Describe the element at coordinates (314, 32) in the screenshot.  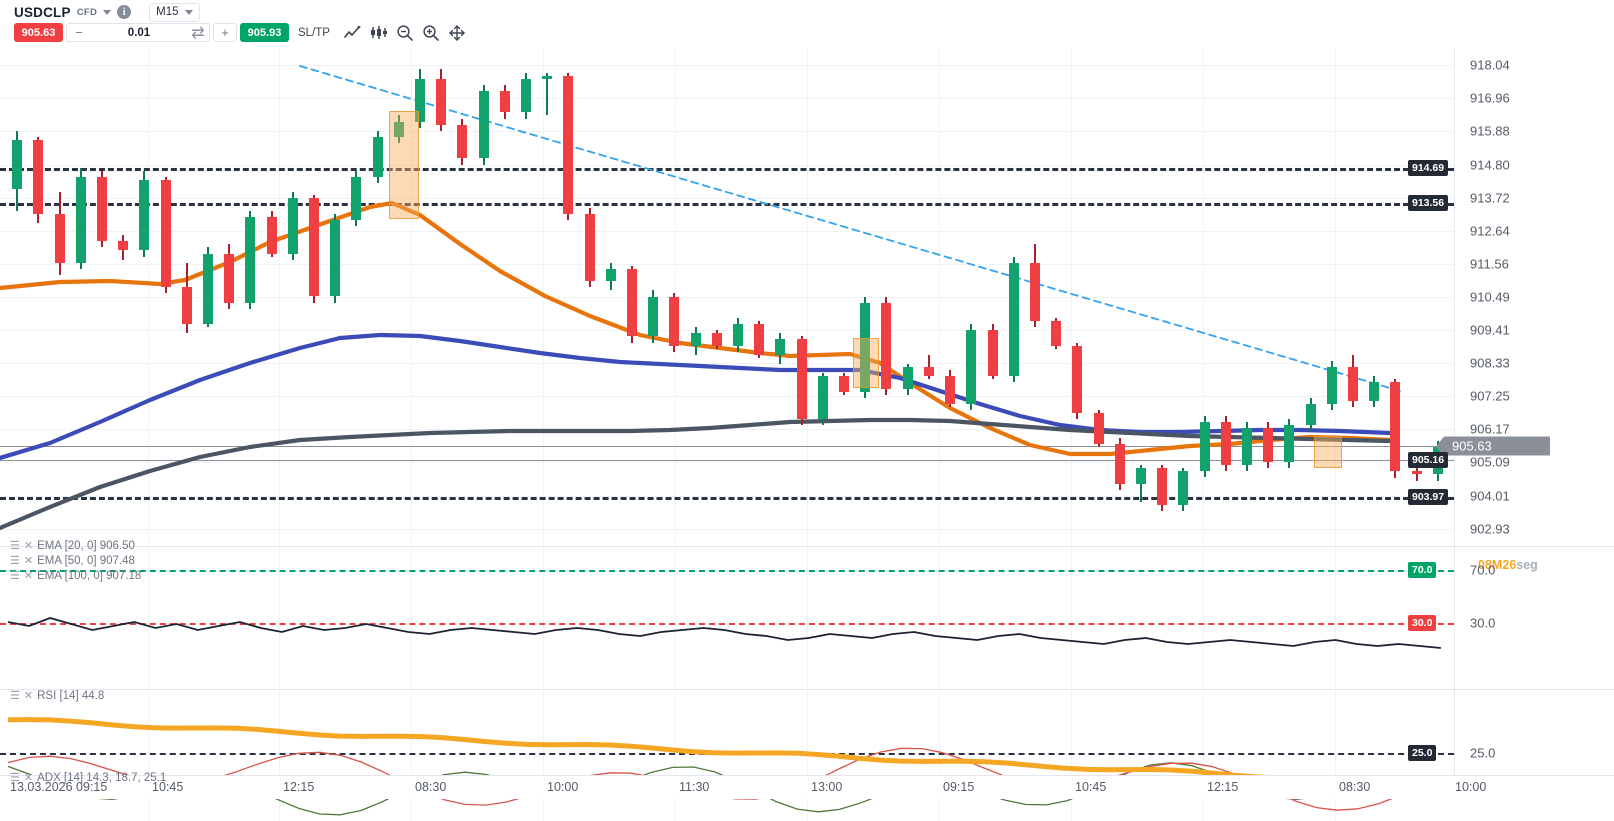
I see `sltp-label: SL/TP` at that location.